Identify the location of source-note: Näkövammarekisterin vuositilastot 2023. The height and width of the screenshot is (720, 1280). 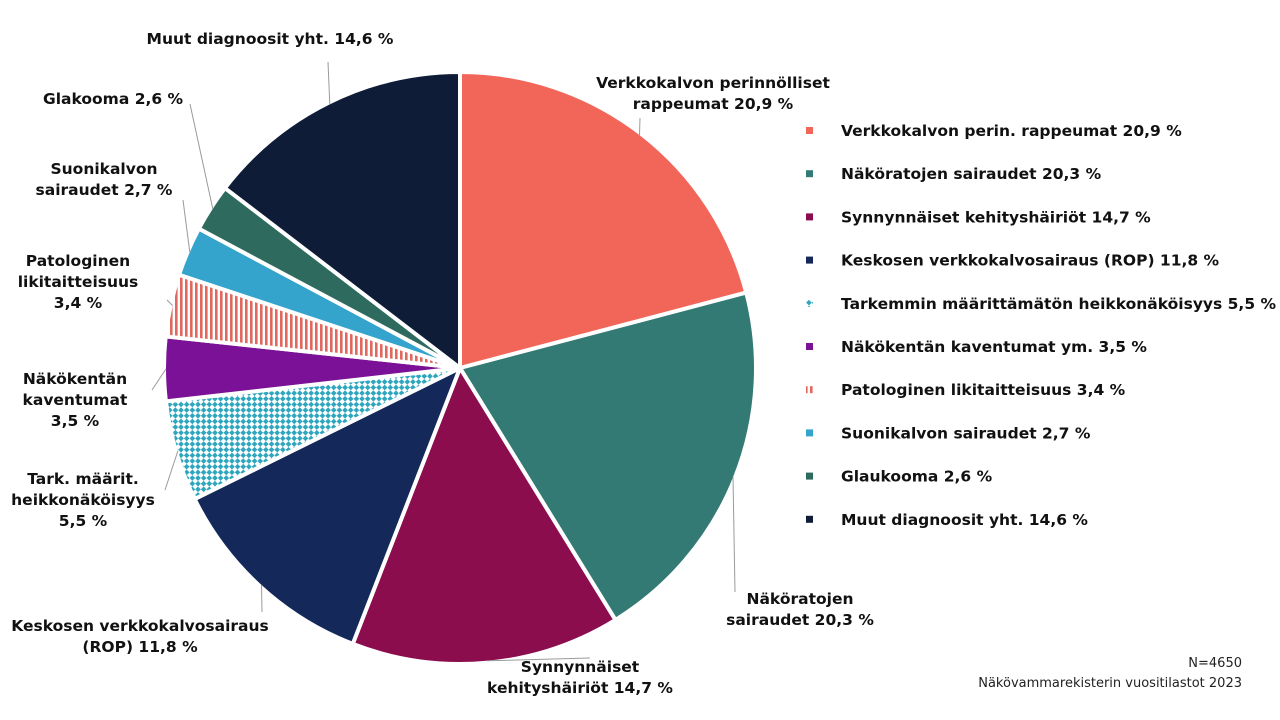
(1110, 683).